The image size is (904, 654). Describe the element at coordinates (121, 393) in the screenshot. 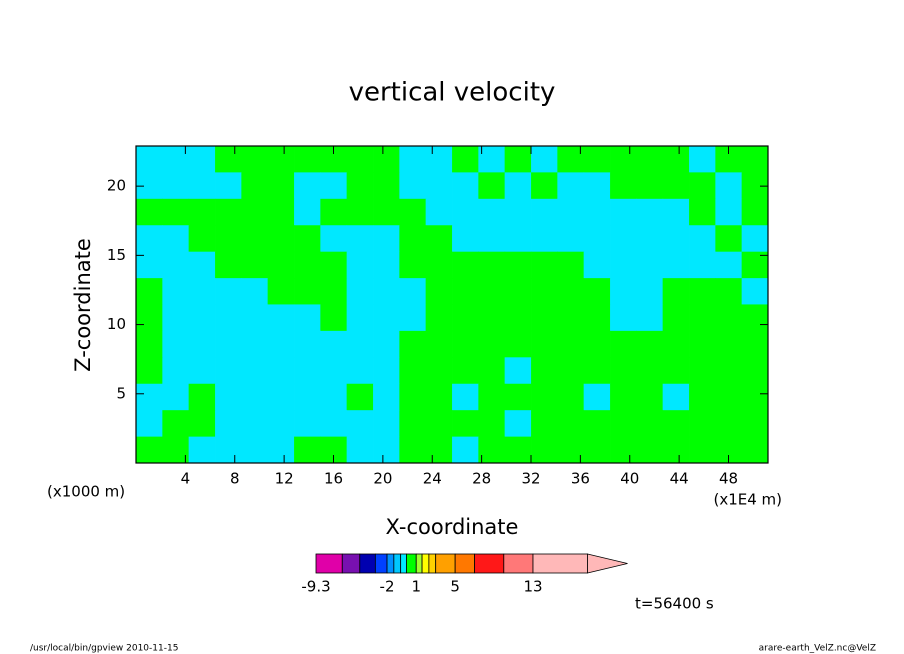

I see `y-tick-label: 5` at that location.